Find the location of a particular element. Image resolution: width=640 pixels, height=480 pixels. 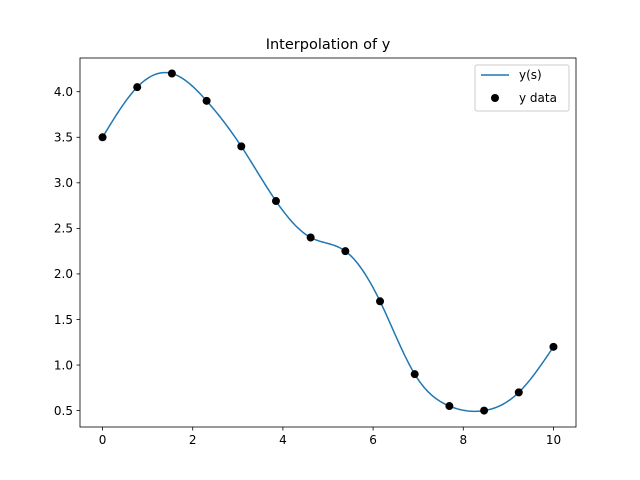

x-tick-label: 4 is located at coordinates (283, 440).